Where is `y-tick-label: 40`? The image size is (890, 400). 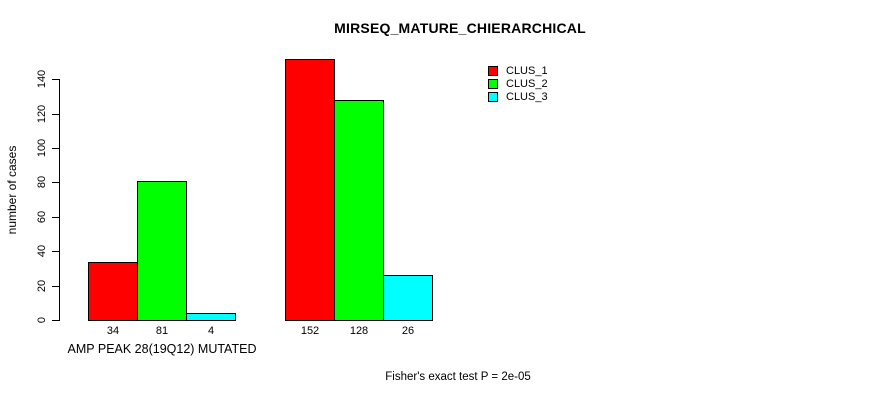 y-tick-label: 40 is located at coordinates (42, 251).